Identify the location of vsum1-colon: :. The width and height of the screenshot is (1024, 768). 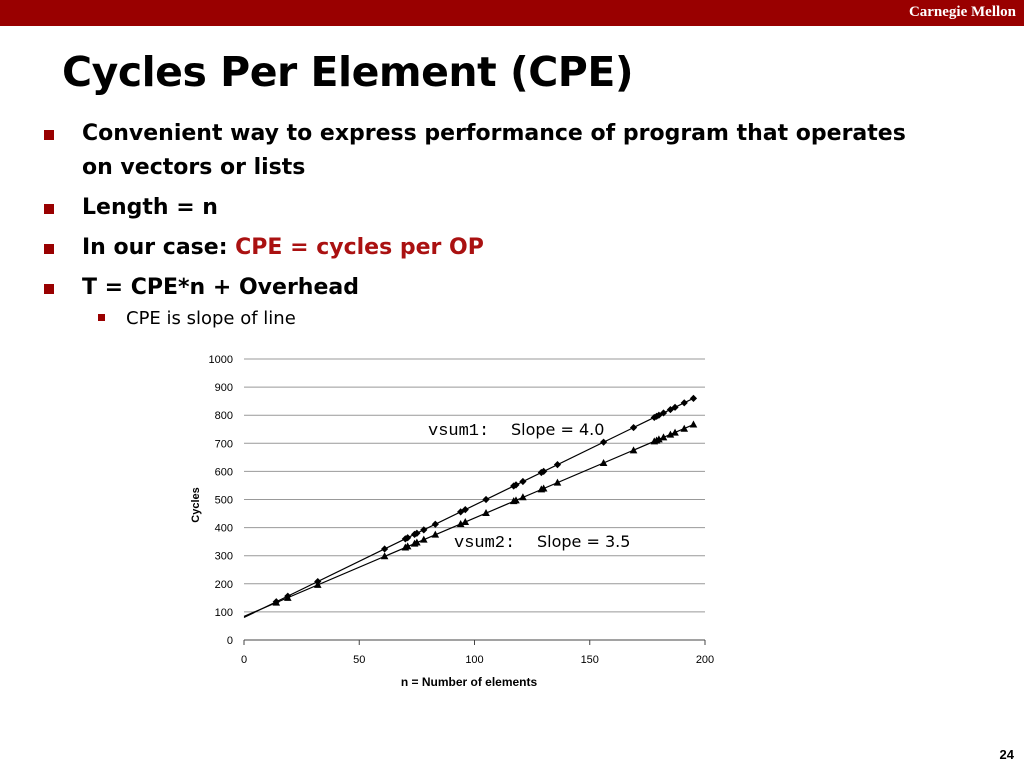
(484, 431).